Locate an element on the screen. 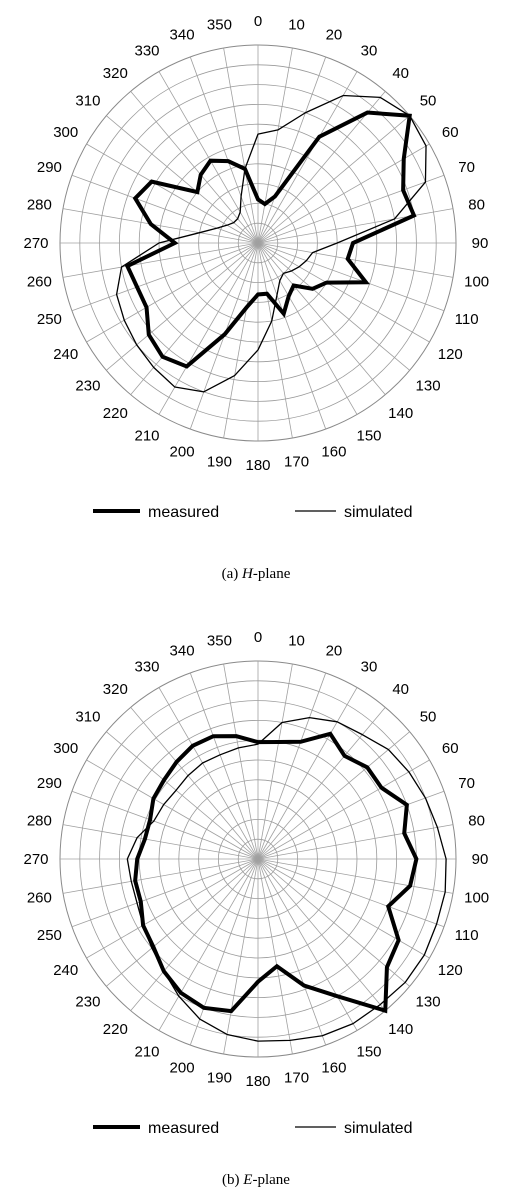 The width and height of the screenshot is (511, 1193). angle-tick-label: 270 is located at coordinates (35, 243).